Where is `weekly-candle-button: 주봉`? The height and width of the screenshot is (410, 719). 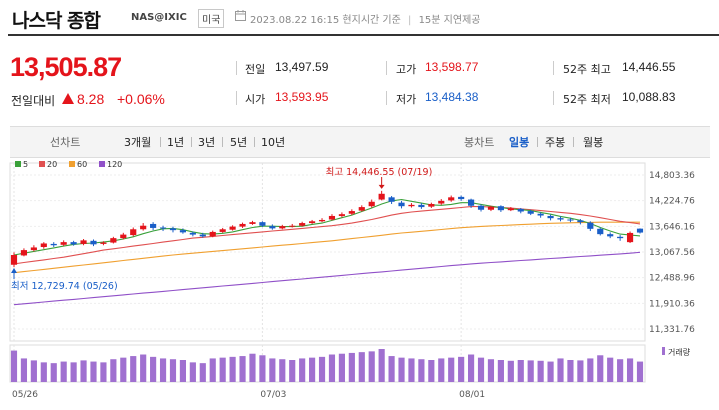 weekly-candle-button: 주봉 is located at coordinates (555, 142).